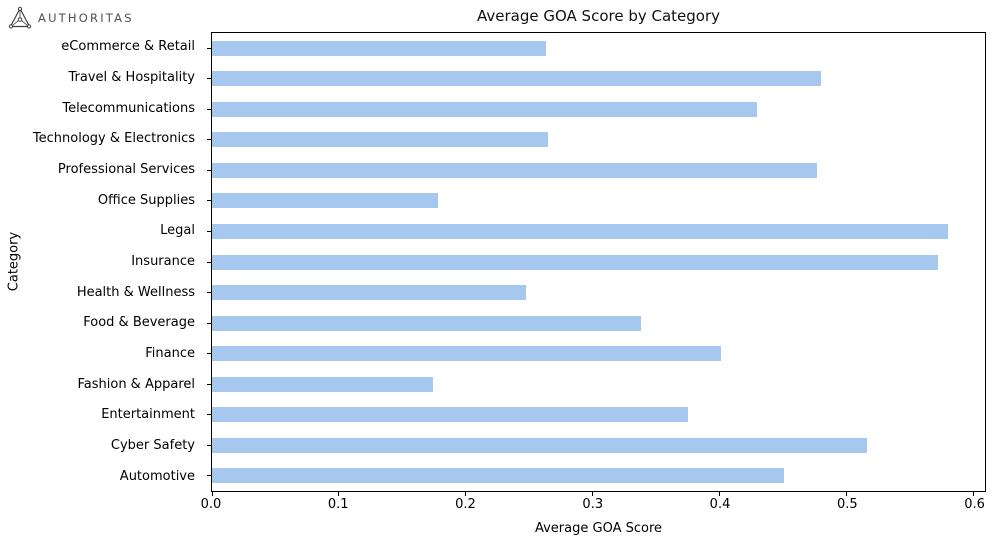 This screenshot has height=546, width=996. Describe the element at coordinates (136, 384) in the screenshot. I see `category-label: Fashion & Apparel` at that location.